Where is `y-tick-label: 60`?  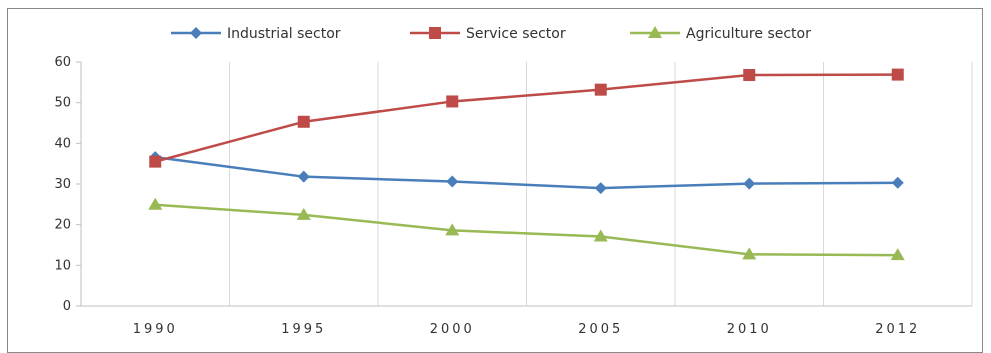
y-tick-label: 60 is located at coordinates (62, 62).